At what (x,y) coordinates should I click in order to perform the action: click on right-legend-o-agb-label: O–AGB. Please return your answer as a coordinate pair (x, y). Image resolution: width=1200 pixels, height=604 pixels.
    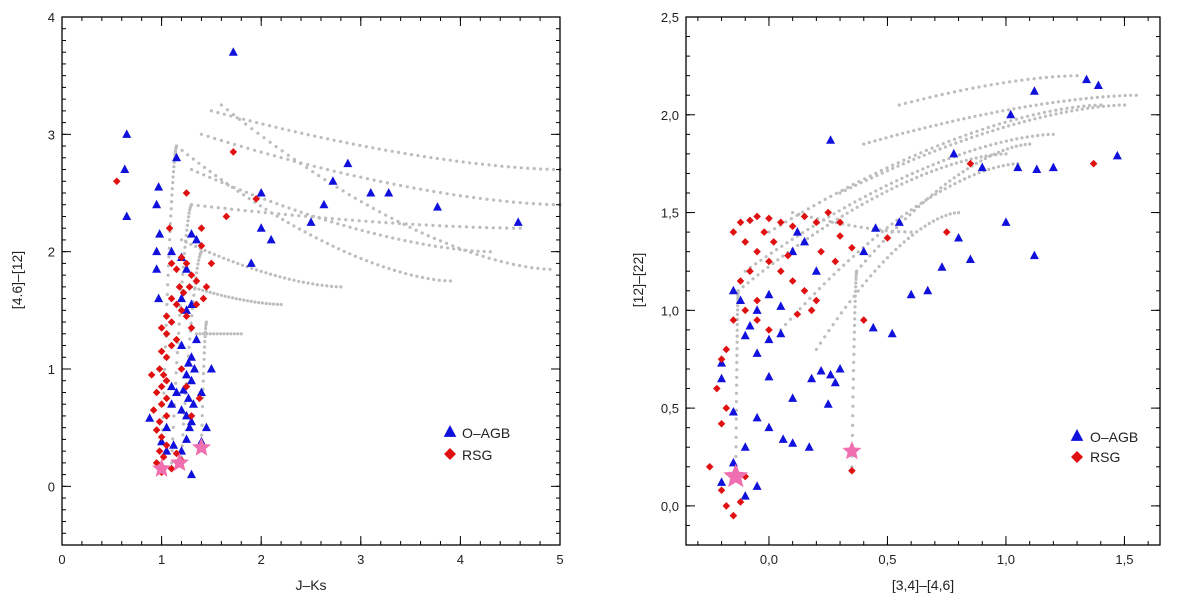
    Looking at the image, I should click on (1114, 437).